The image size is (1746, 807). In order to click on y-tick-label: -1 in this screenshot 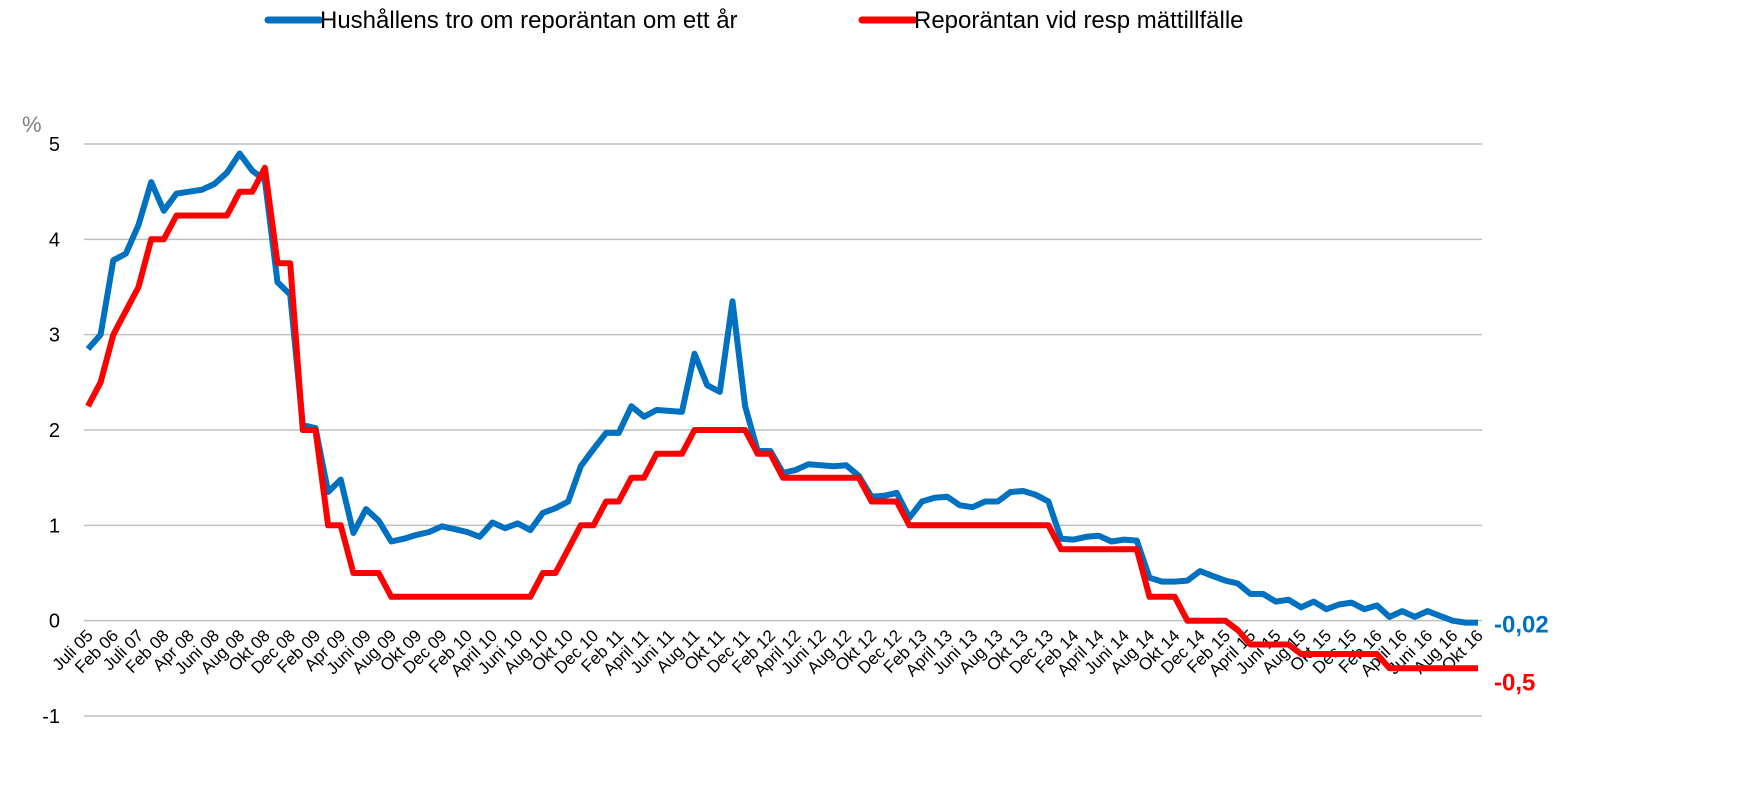, I will do `click(51, 717)`.